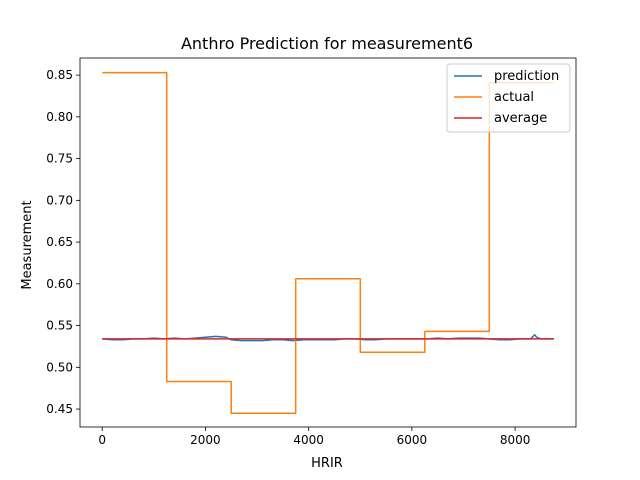 The width and height of the screenshot is (640, 480). What do you see at coordinates (514, 97) in the screenshot?
I see `legend-label-actual: actual` at bounding box center [514, 97].